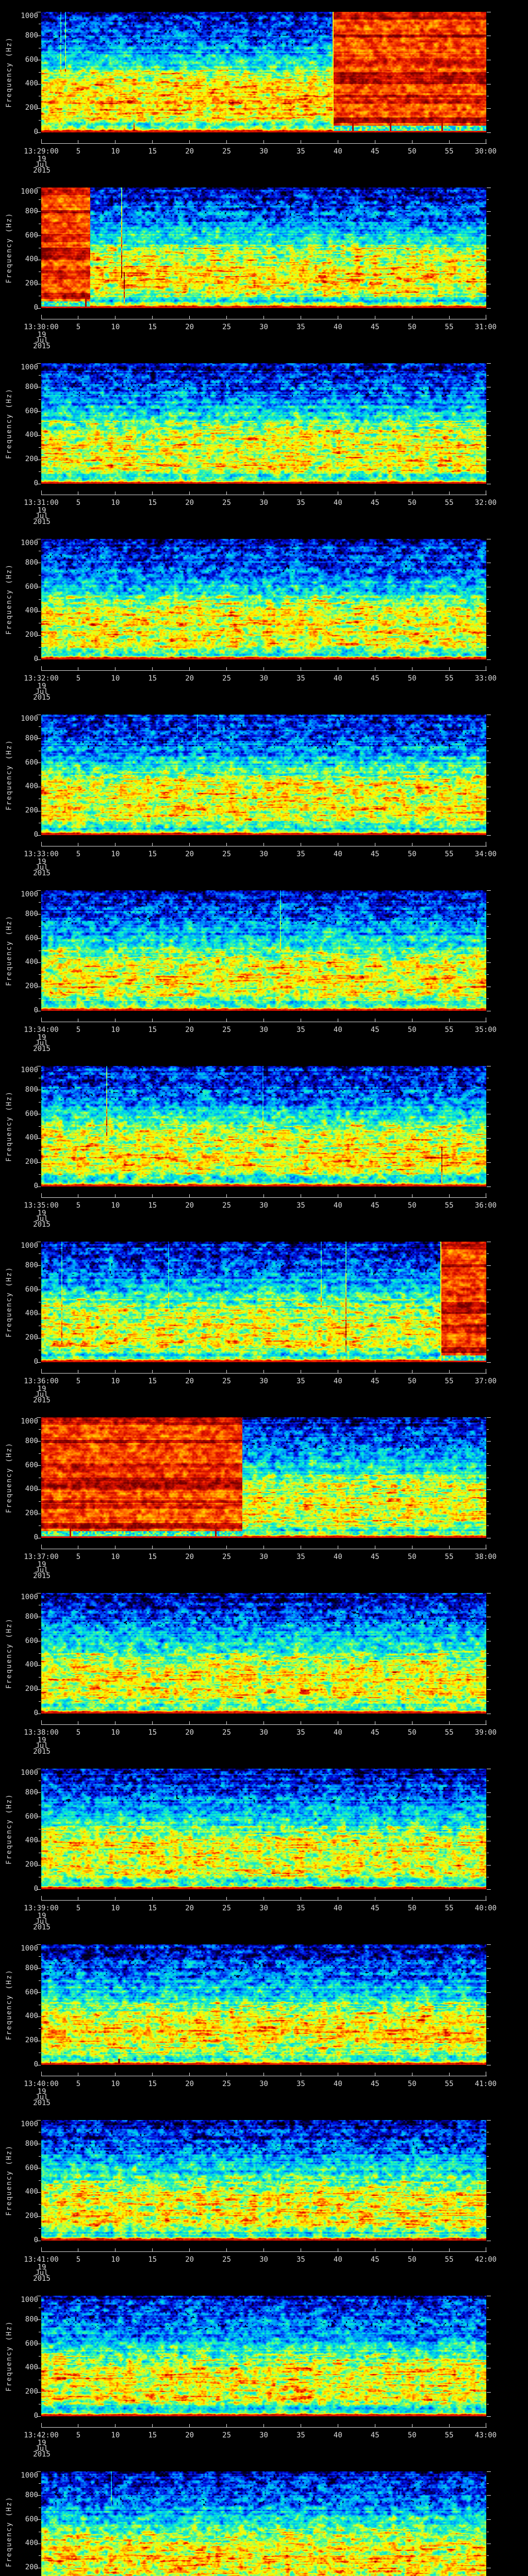 The width and height of the screenshot is (528, 2576). What do you see at coordinates (485, 1381) in the screenshot?
I see `end-time-label: 37:00` at bounding box center [485, 1381].